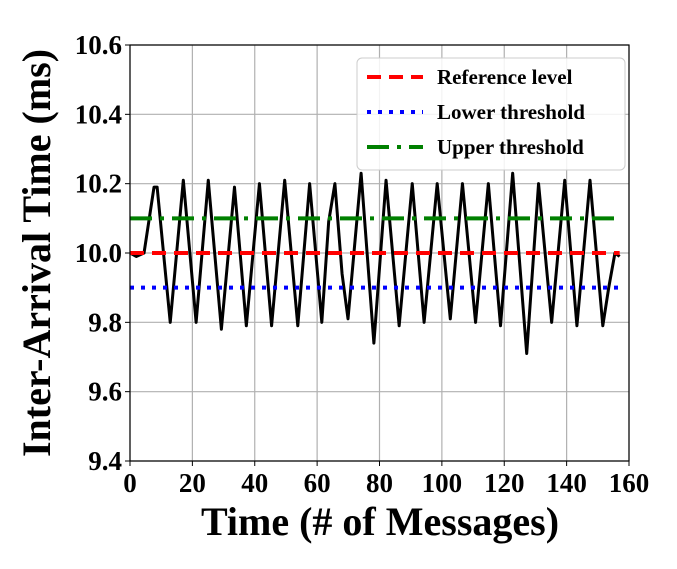  What do you see at coordinates (511, 112) in the screenshot?
I see `legend-label: Lower threshold` at bounding box center [511, 112].